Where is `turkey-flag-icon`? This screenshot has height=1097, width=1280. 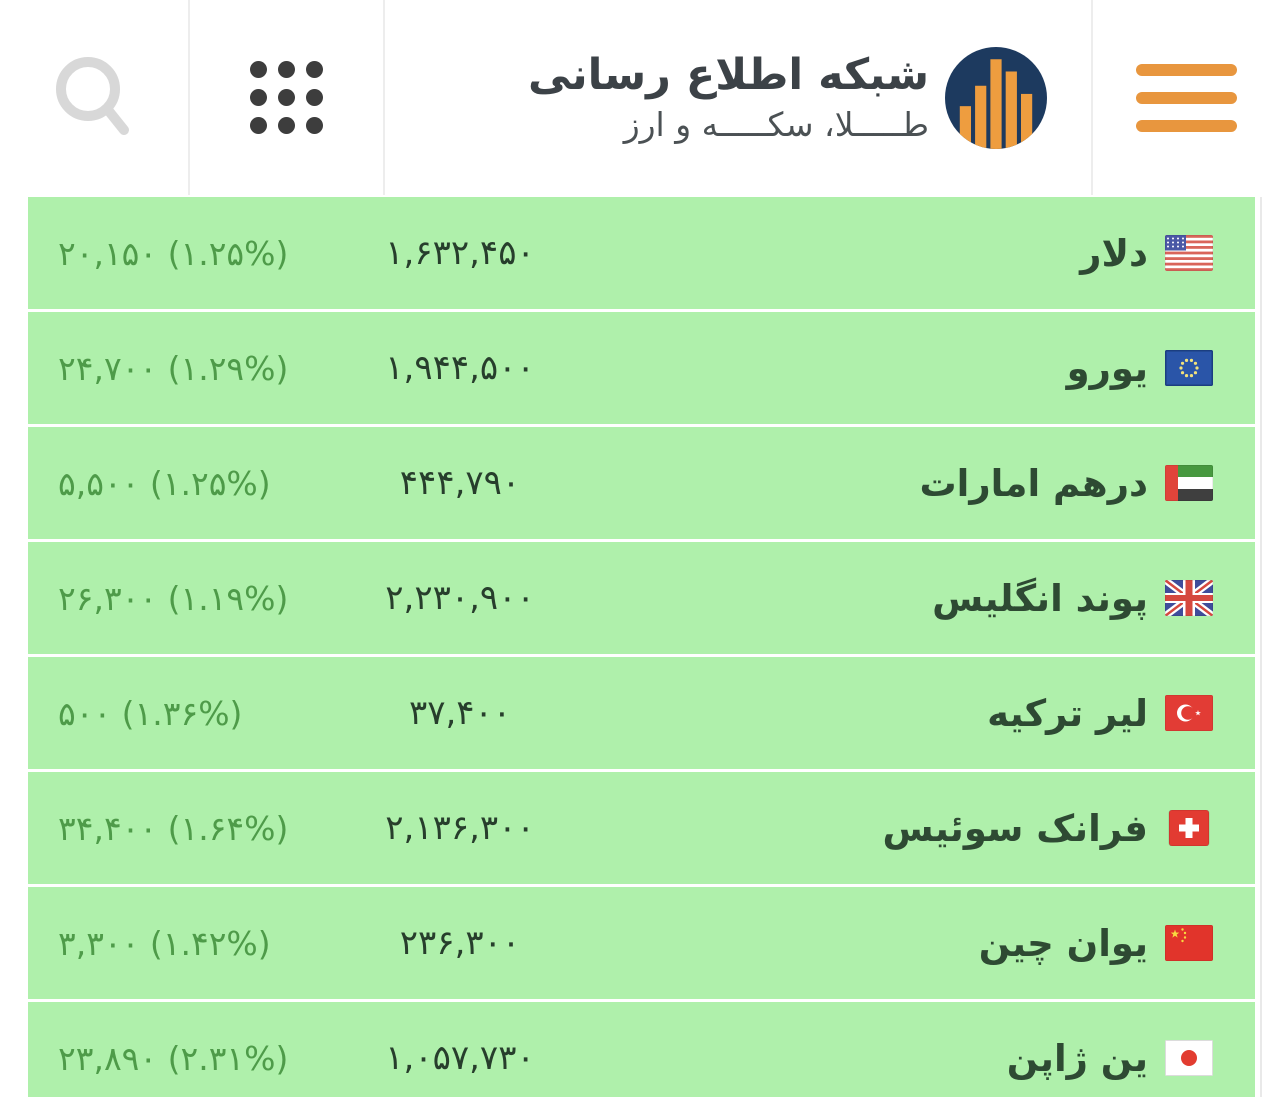 turkey-flag-icon is located at coordinates (1189, 713).